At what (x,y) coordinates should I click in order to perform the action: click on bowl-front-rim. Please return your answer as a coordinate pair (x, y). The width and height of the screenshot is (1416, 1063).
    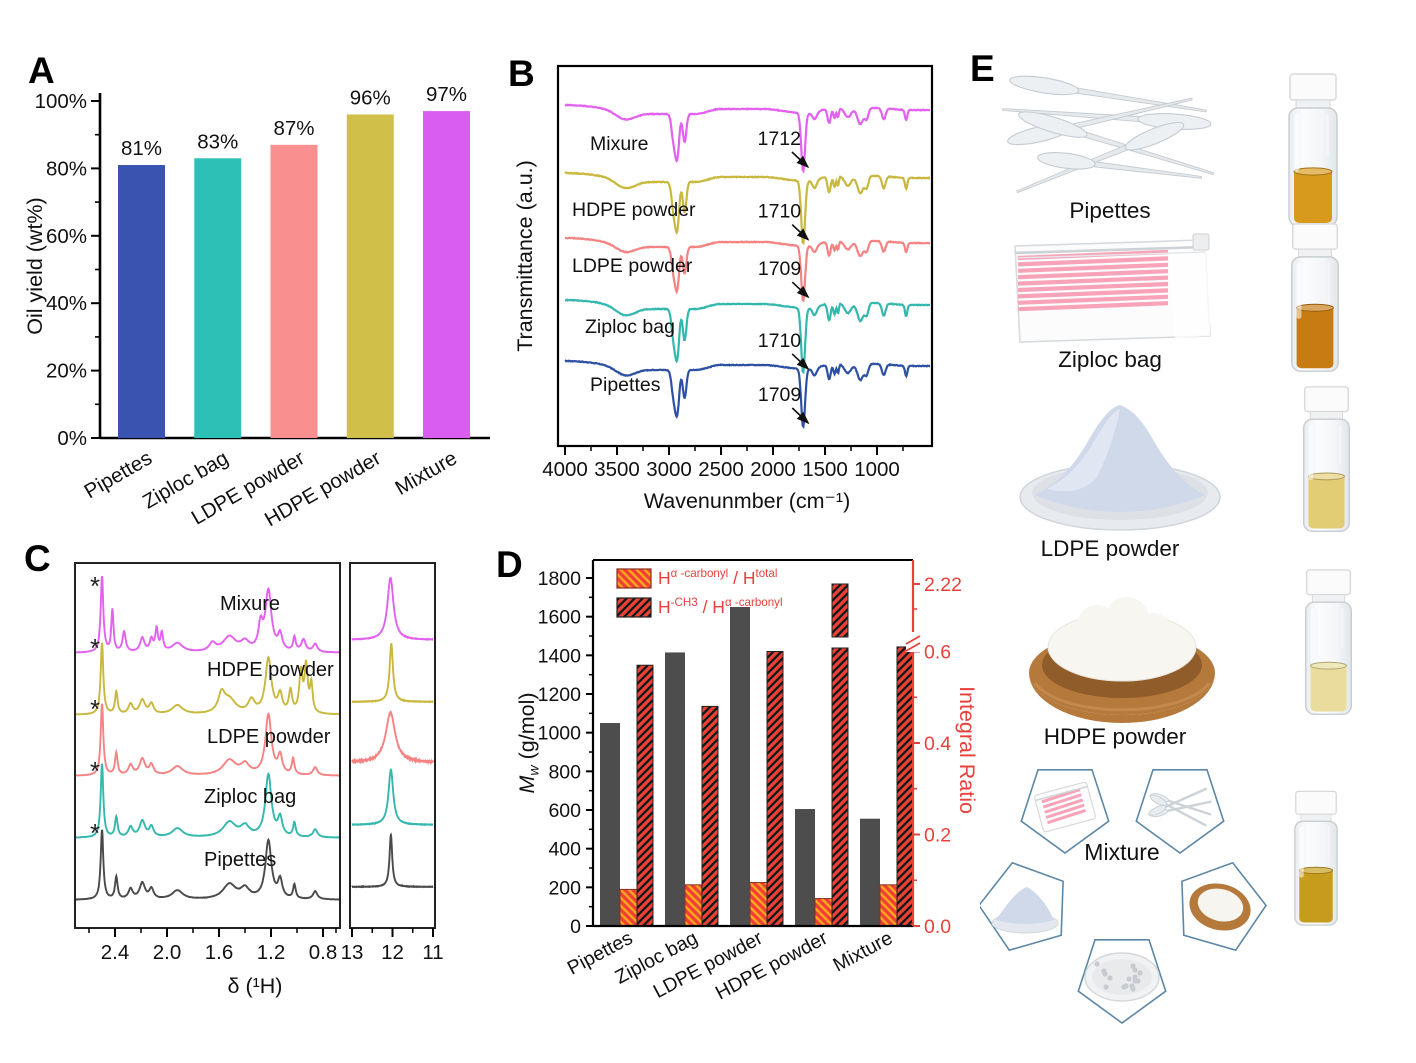
    Looking at the image, I should click on (1122, 698).